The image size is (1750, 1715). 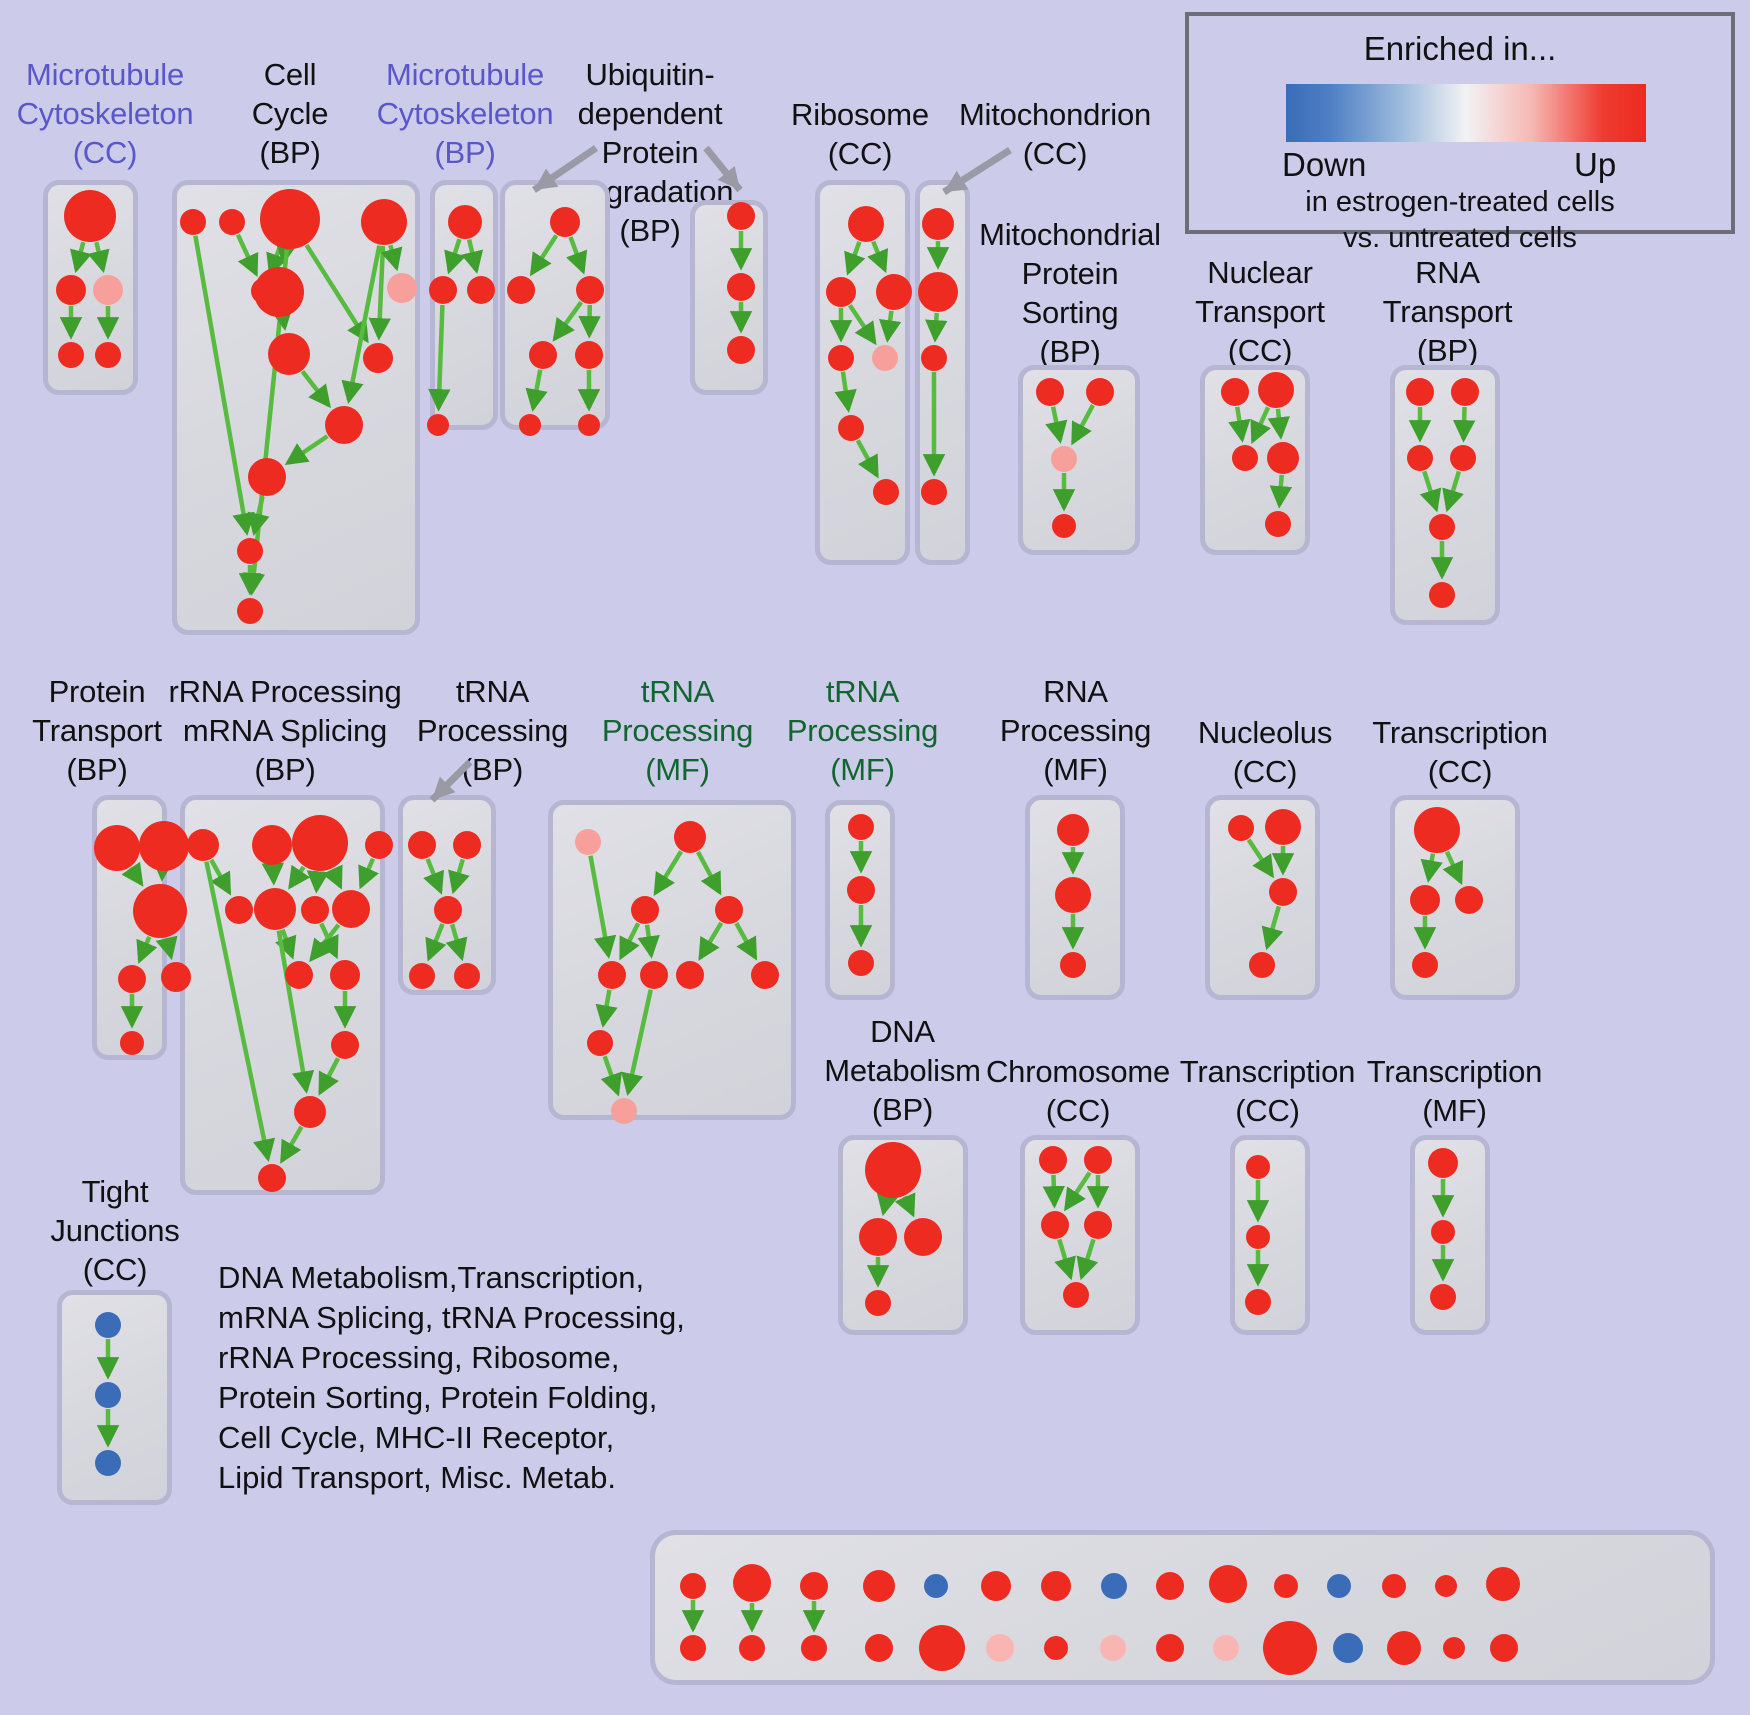 What do you see at coordinates (1324, 164) in the screenshot?
I see `legend-down-label: Down` at bounding box center [1324, 164].